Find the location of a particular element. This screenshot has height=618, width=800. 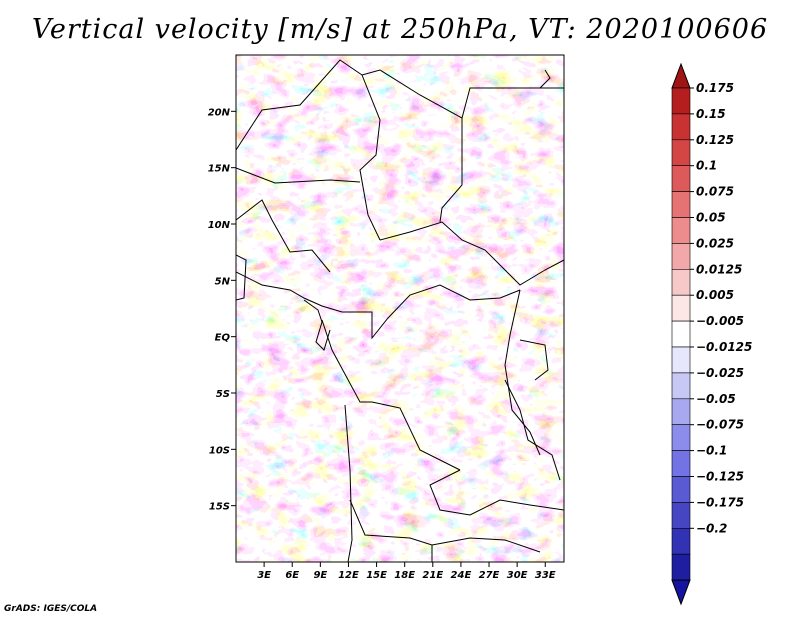

colorbar-label: −0.025 is located at coordinates (720, 373).